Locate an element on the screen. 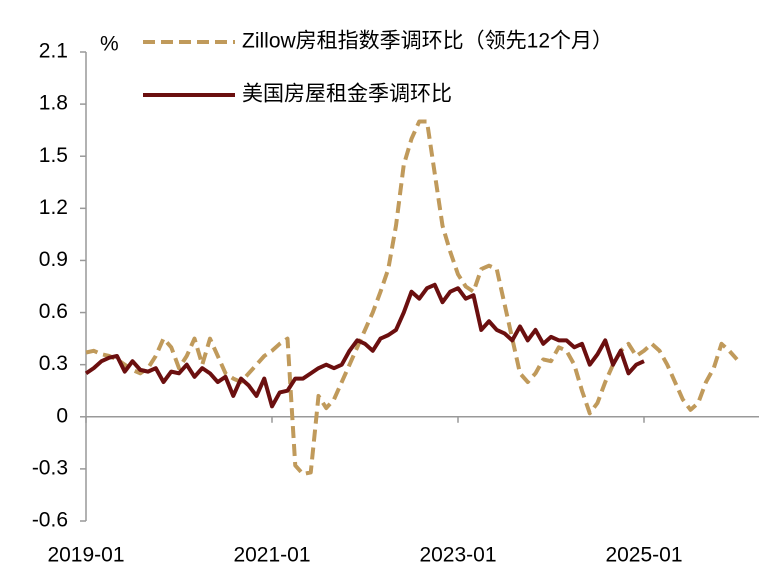  y-tick-label: 1.2 is located at coordinates (53, 207).